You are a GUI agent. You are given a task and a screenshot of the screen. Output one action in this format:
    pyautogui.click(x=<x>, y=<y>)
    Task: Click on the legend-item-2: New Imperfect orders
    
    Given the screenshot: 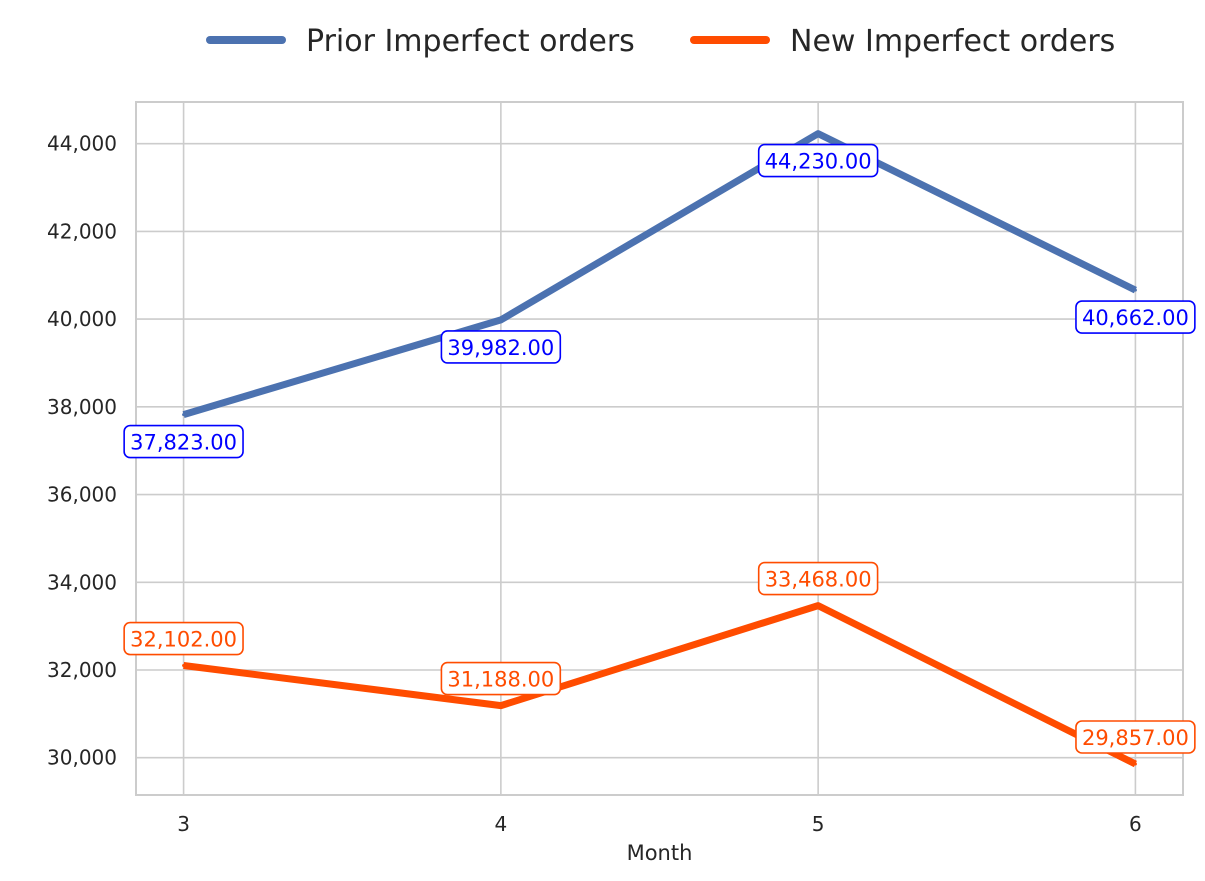 What is the action you would take?
    pyautogui.click(x=902, y=41)
    